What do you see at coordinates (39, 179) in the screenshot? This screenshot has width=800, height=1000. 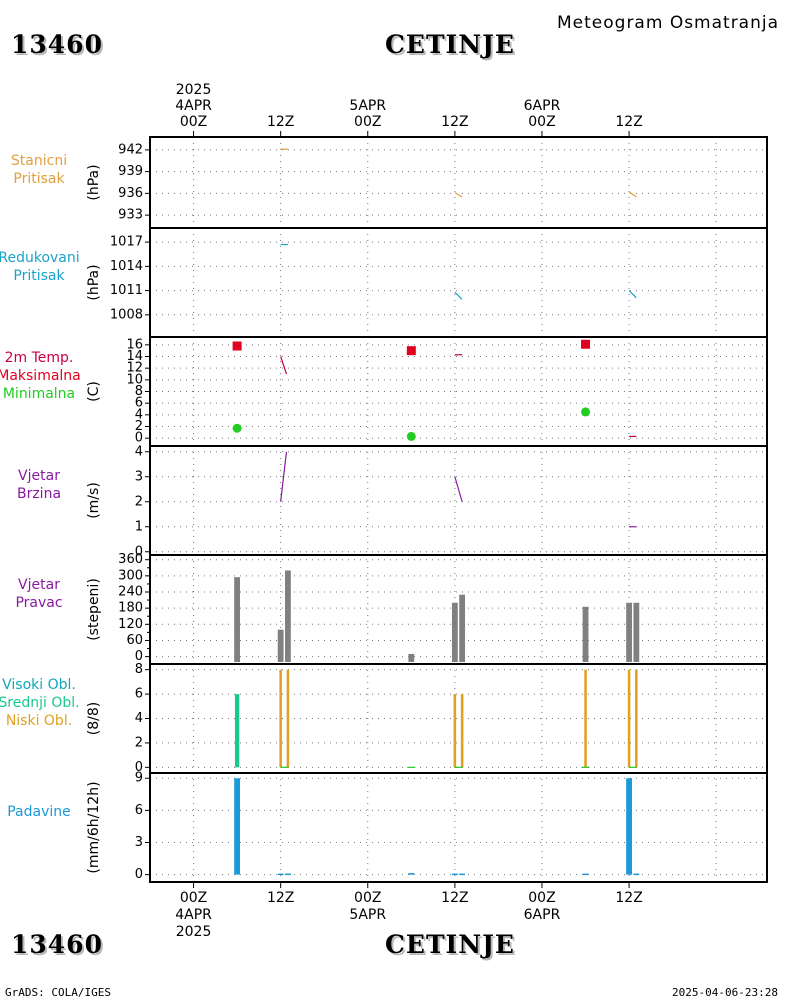 I see `panel-title-stanicni-1: Pritisak` at bounding box center [39, 179].